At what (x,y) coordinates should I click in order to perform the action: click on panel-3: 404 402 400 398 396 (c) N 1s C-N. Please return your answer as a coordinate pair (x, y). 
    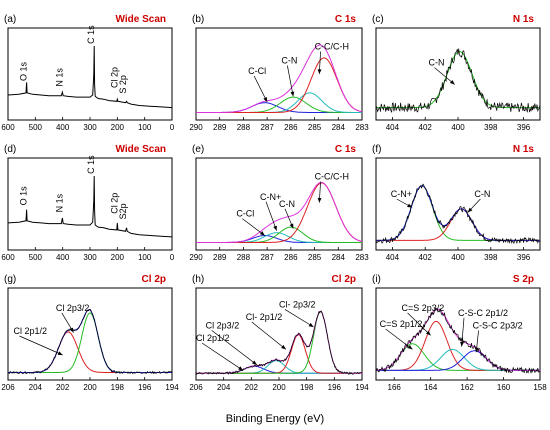
    Looking at the image, I should click on (456, 73).